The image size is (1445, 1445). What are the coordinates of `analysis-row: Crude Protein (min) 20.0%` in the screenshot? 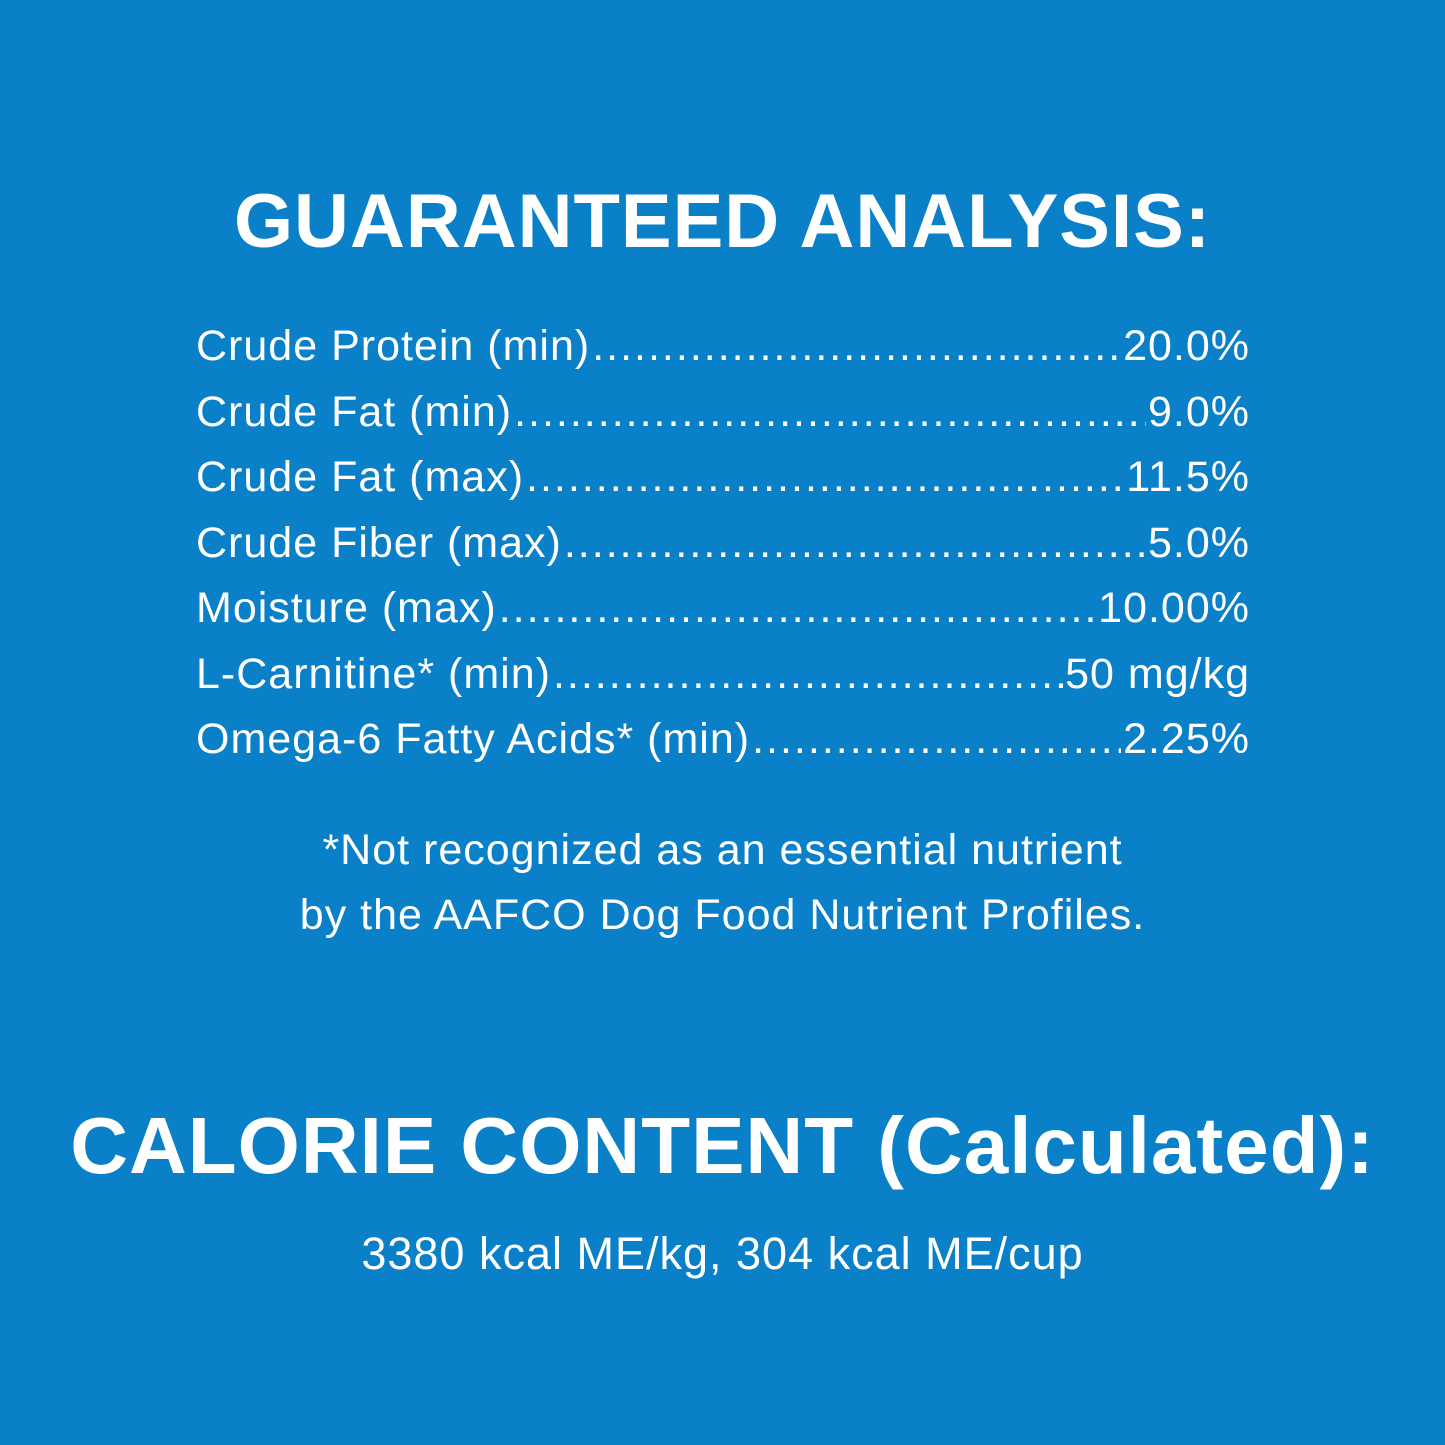 It's located at (723, 355).